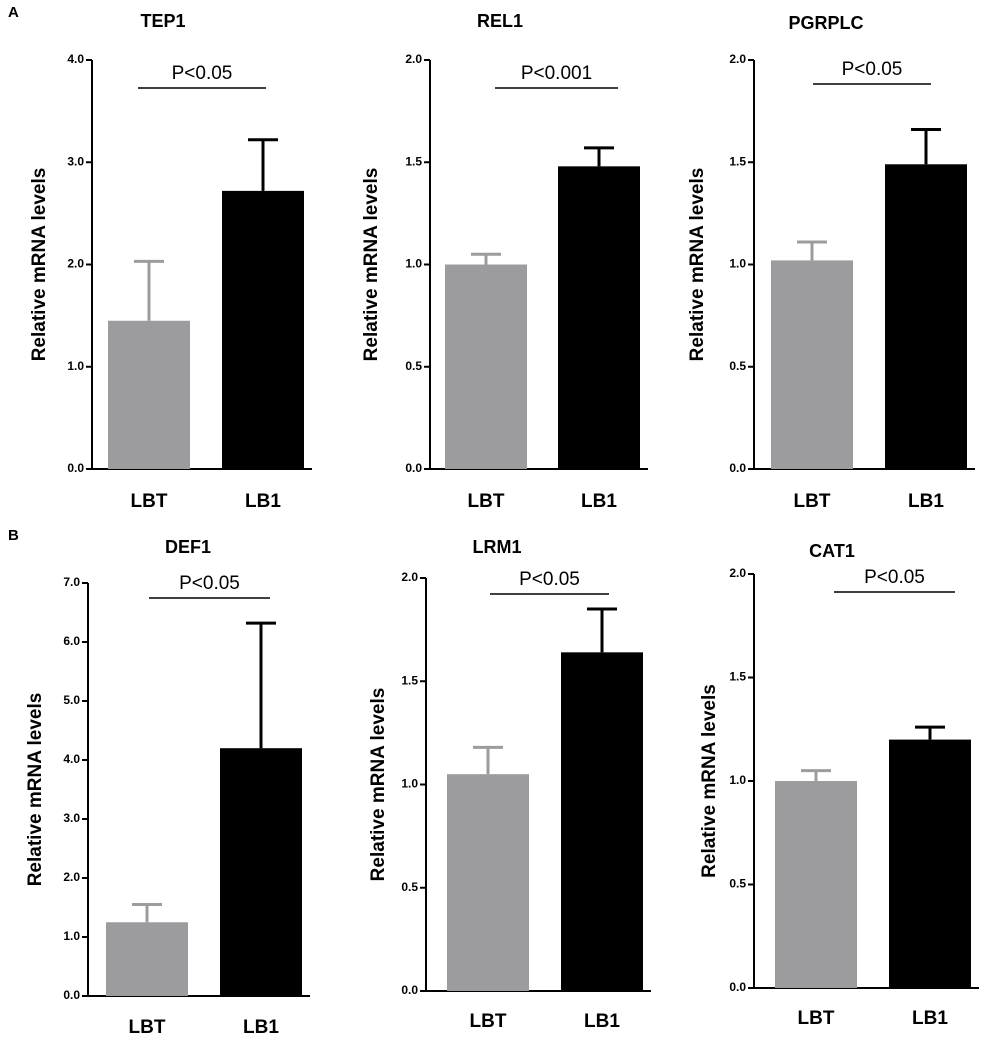  Describe the element at coordinates (816, 1018) in the screenshot. I see `cat1-xtick-label-lbt: LBT` at that location.